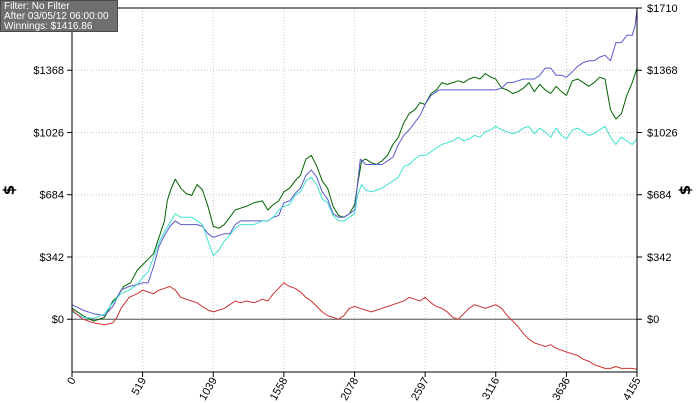  I want to click on x-tick-label: 2078, so click(350, 389).